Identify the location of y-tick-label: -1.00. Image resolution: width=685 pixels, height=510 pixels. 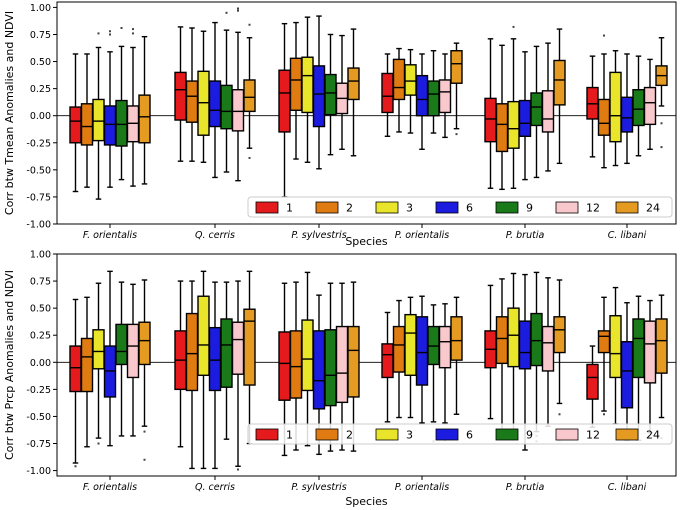
(38, 225).